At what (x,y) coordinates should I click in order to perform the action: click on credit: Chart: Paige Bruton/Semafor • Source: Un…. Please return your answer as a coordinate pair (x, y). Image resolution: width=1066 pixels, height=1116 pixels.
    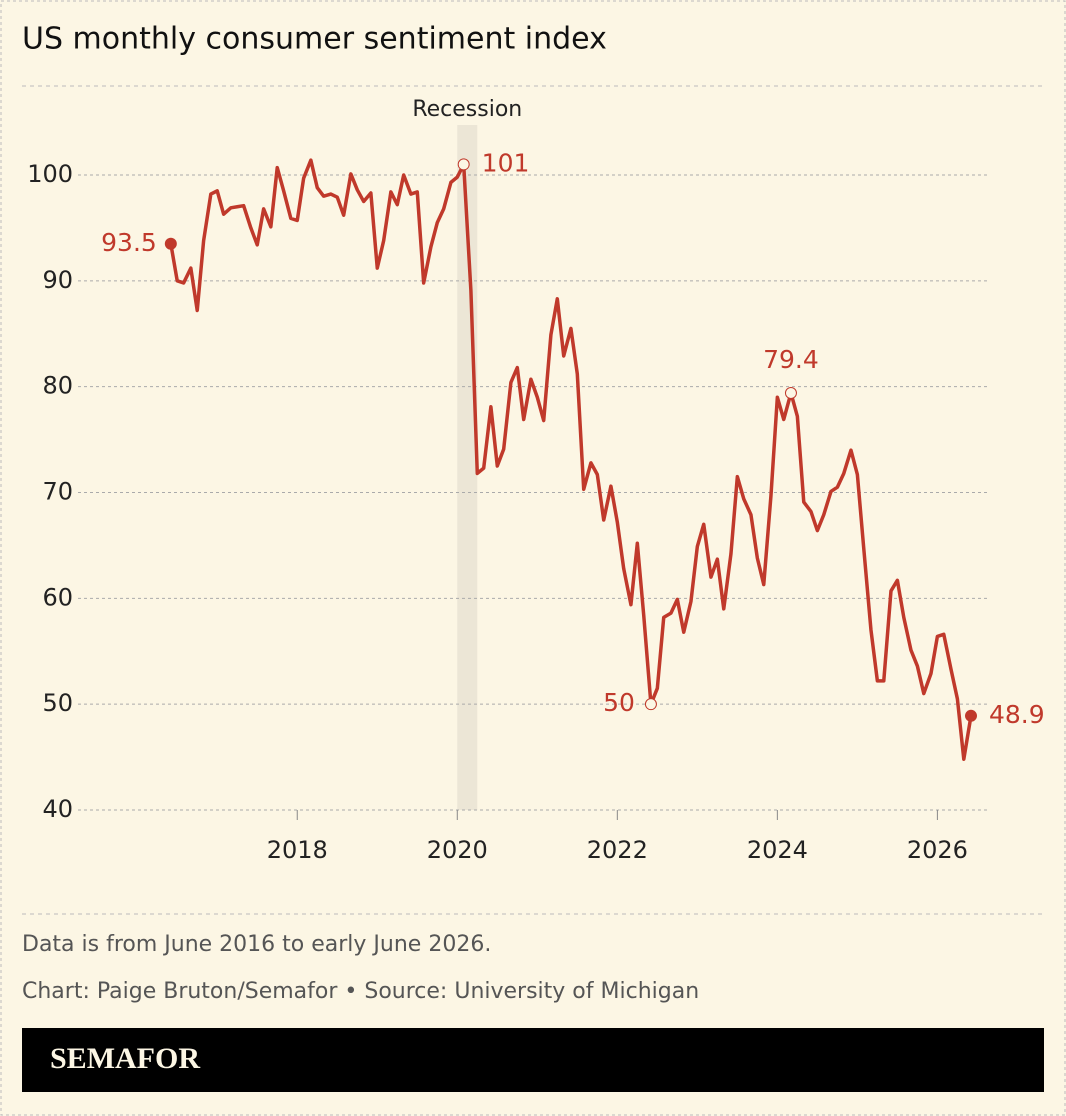
    Looking at the image, I should click on (360, 991).